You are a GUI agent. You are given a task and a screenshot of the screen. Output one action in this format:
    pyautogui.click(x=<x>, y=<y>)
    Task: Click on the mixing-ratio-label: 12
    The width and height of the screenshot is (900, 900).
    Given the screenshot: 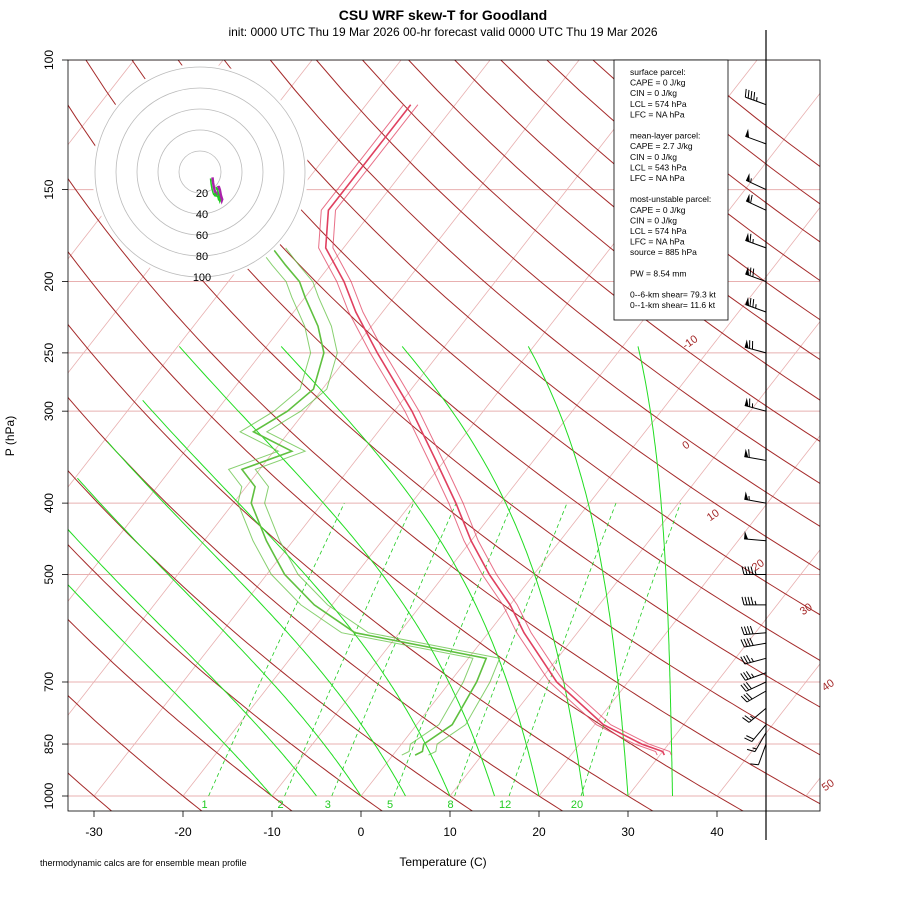 What is the action you would take?
    pyautogui.click(x=505, y=805)
    